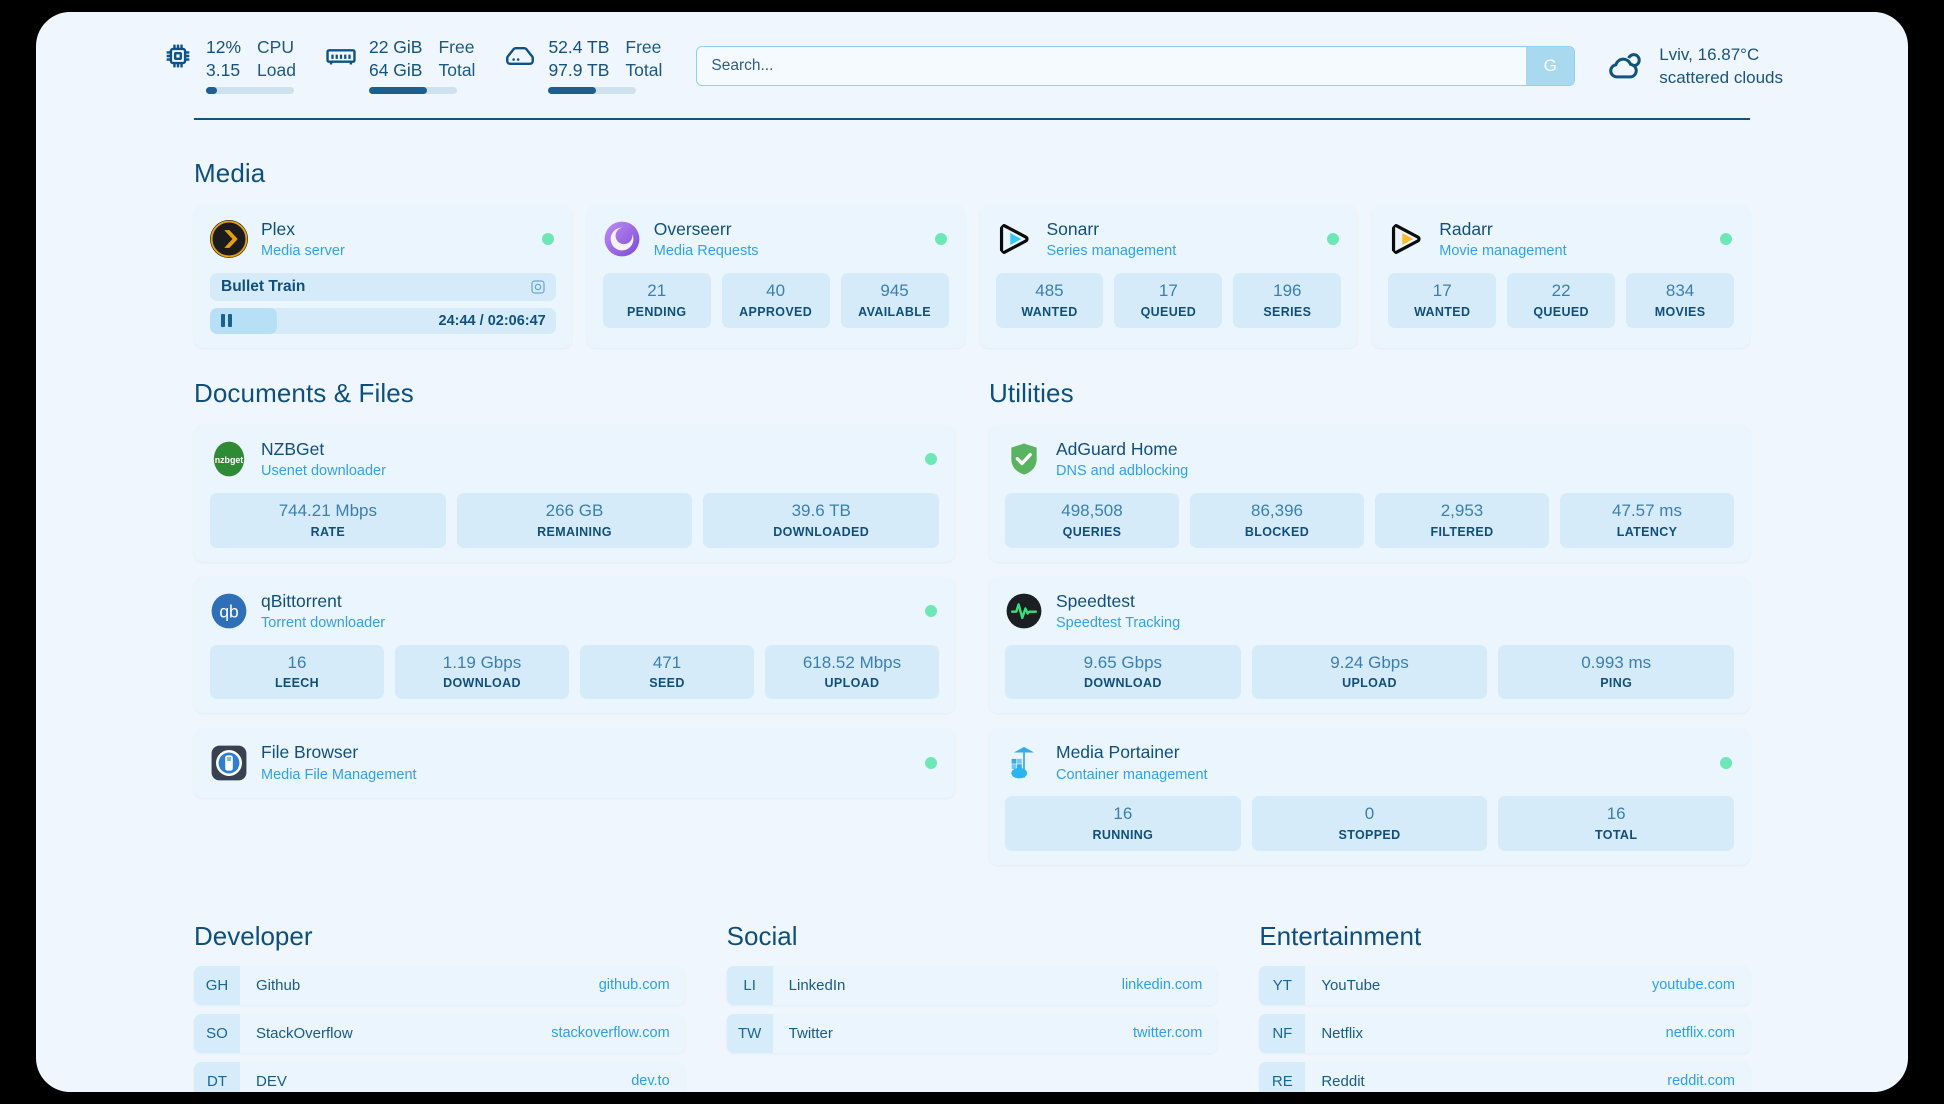  What do you see at coordinates (1616, 683) in the screenshot?
I see `metric-label: PING` at bounding box center [1616, 683].